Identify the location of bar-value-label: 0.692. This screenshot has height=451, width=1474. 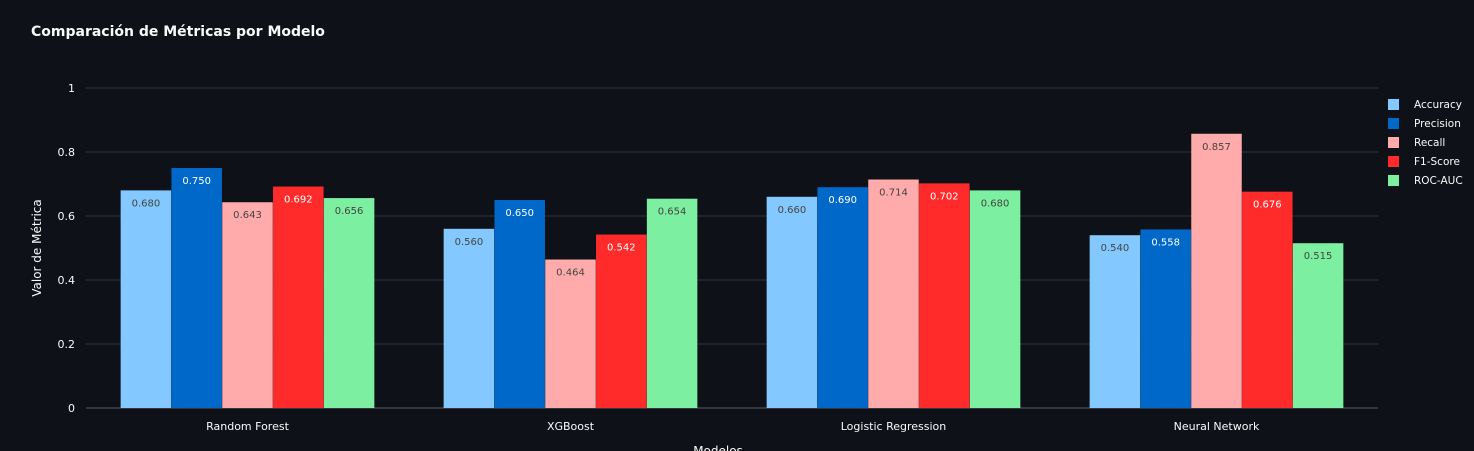
(298, 200).